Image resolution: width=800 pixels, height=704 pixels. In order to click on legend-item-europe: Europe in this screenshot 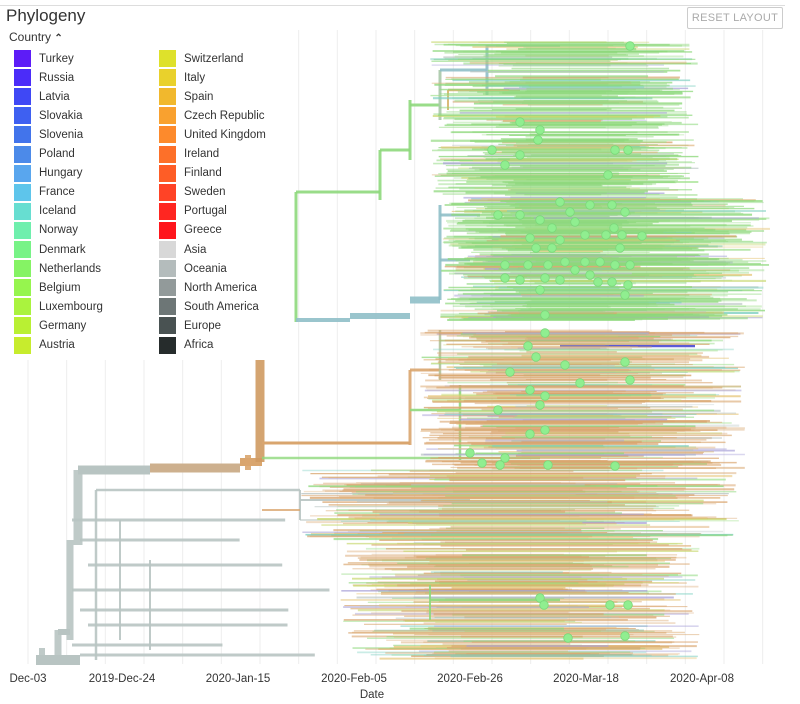, I will do `click(190, 326)`.